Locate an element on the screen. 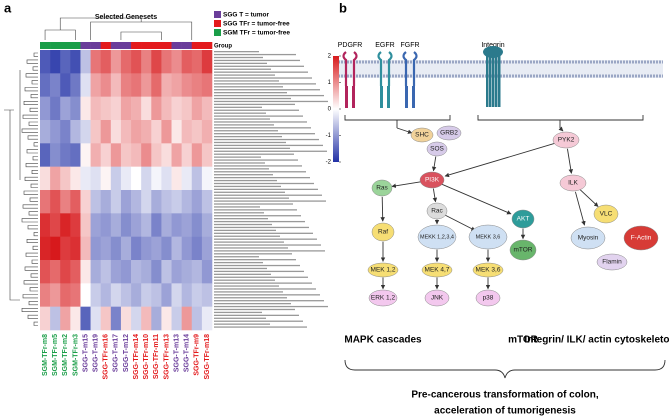 This screenshot has width=669, height=417. heatmap-title: Selected Genesets is located at coordinates (126, 17).